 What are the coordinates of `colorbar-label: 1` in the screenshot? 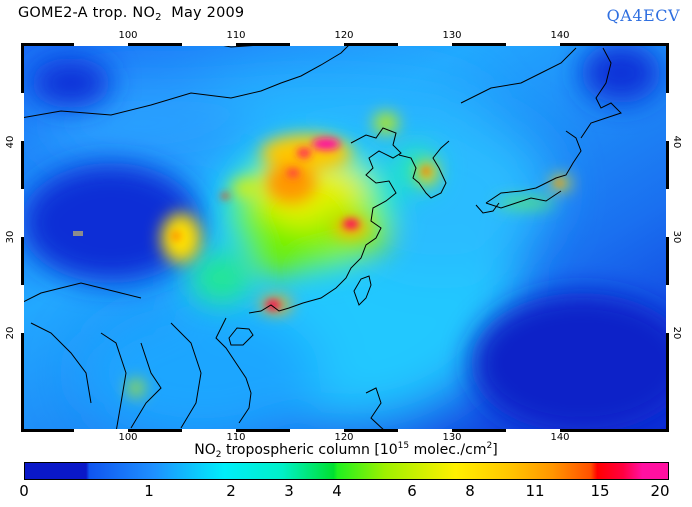 It's located at (149, 491).